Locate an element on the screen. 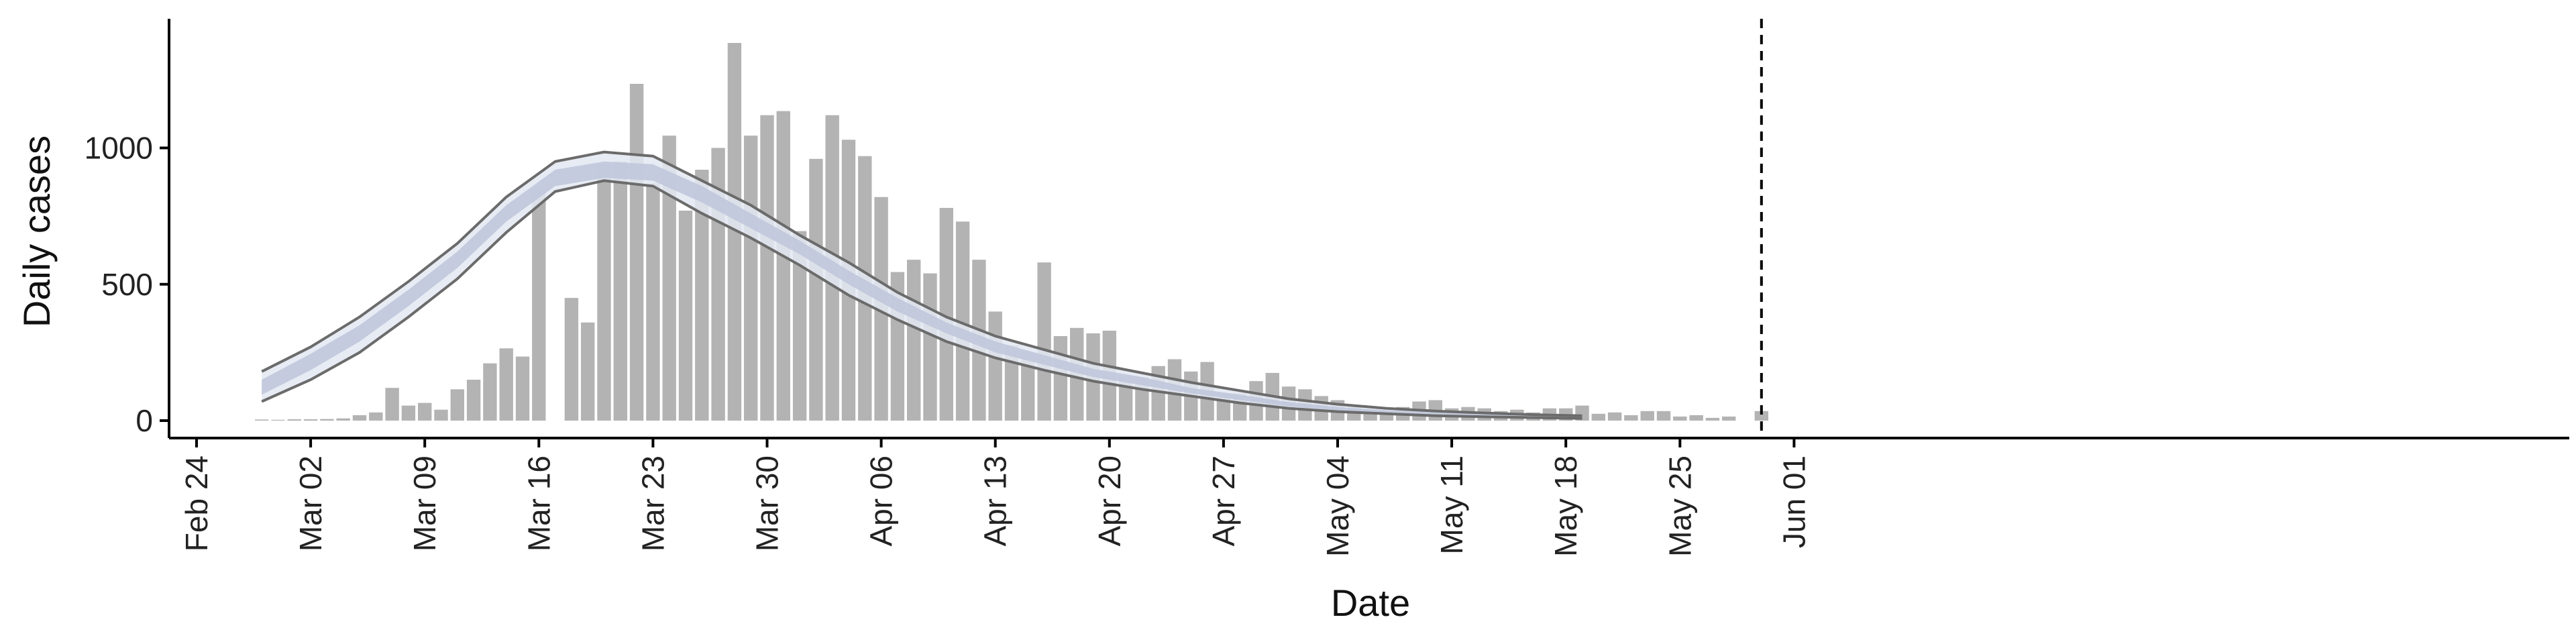 This screenshot has height=644, width=2576. x-tick-label: Mar 23 is located at coordinates (652, 503).